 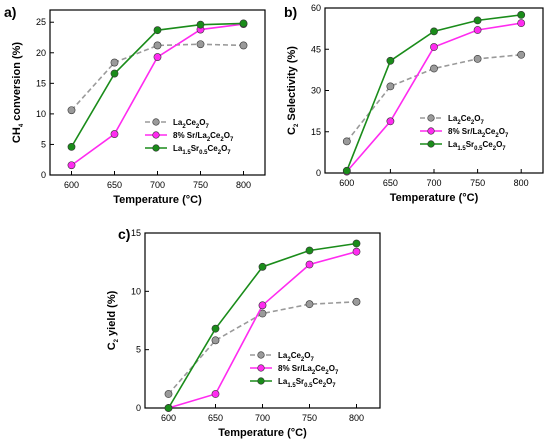 I want to click on y-tick-label: 30, so click(x=316, y=91).